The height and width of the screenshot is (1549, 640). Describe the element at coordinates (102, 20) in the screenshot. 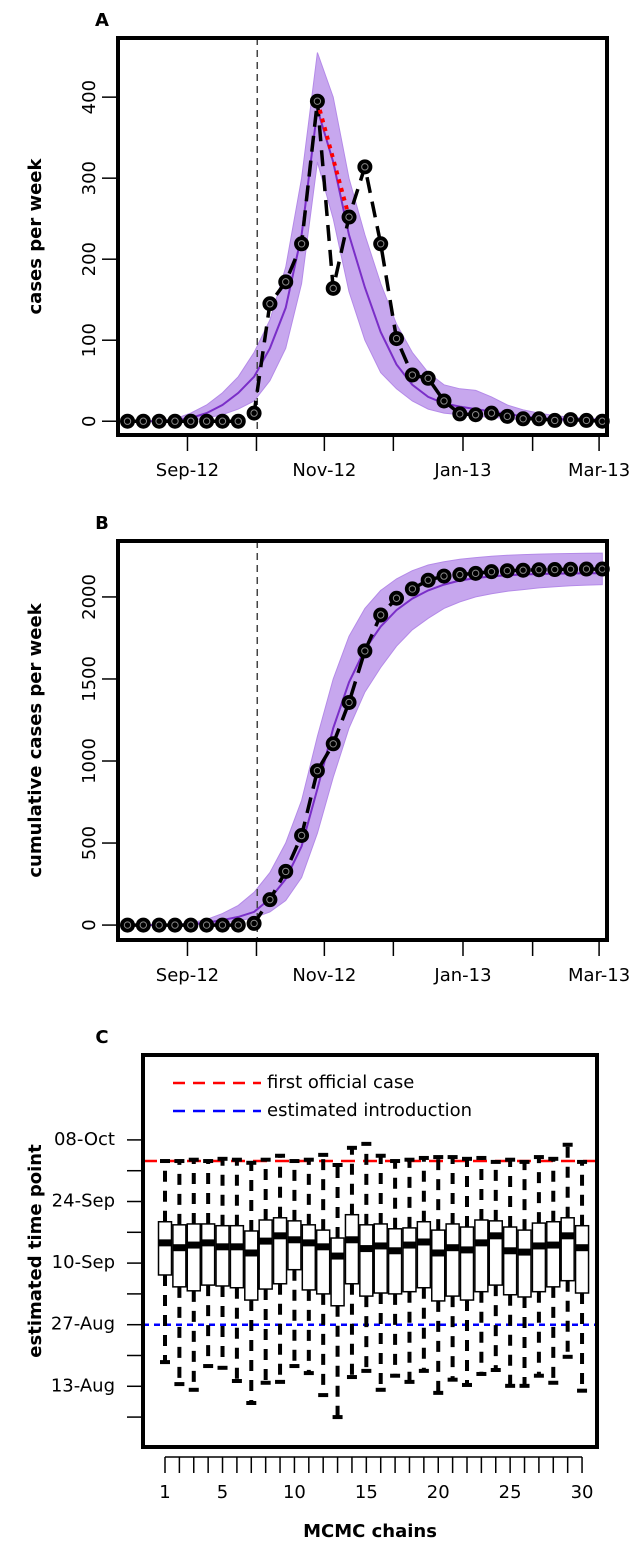

I see `panel-label: A` at that location.